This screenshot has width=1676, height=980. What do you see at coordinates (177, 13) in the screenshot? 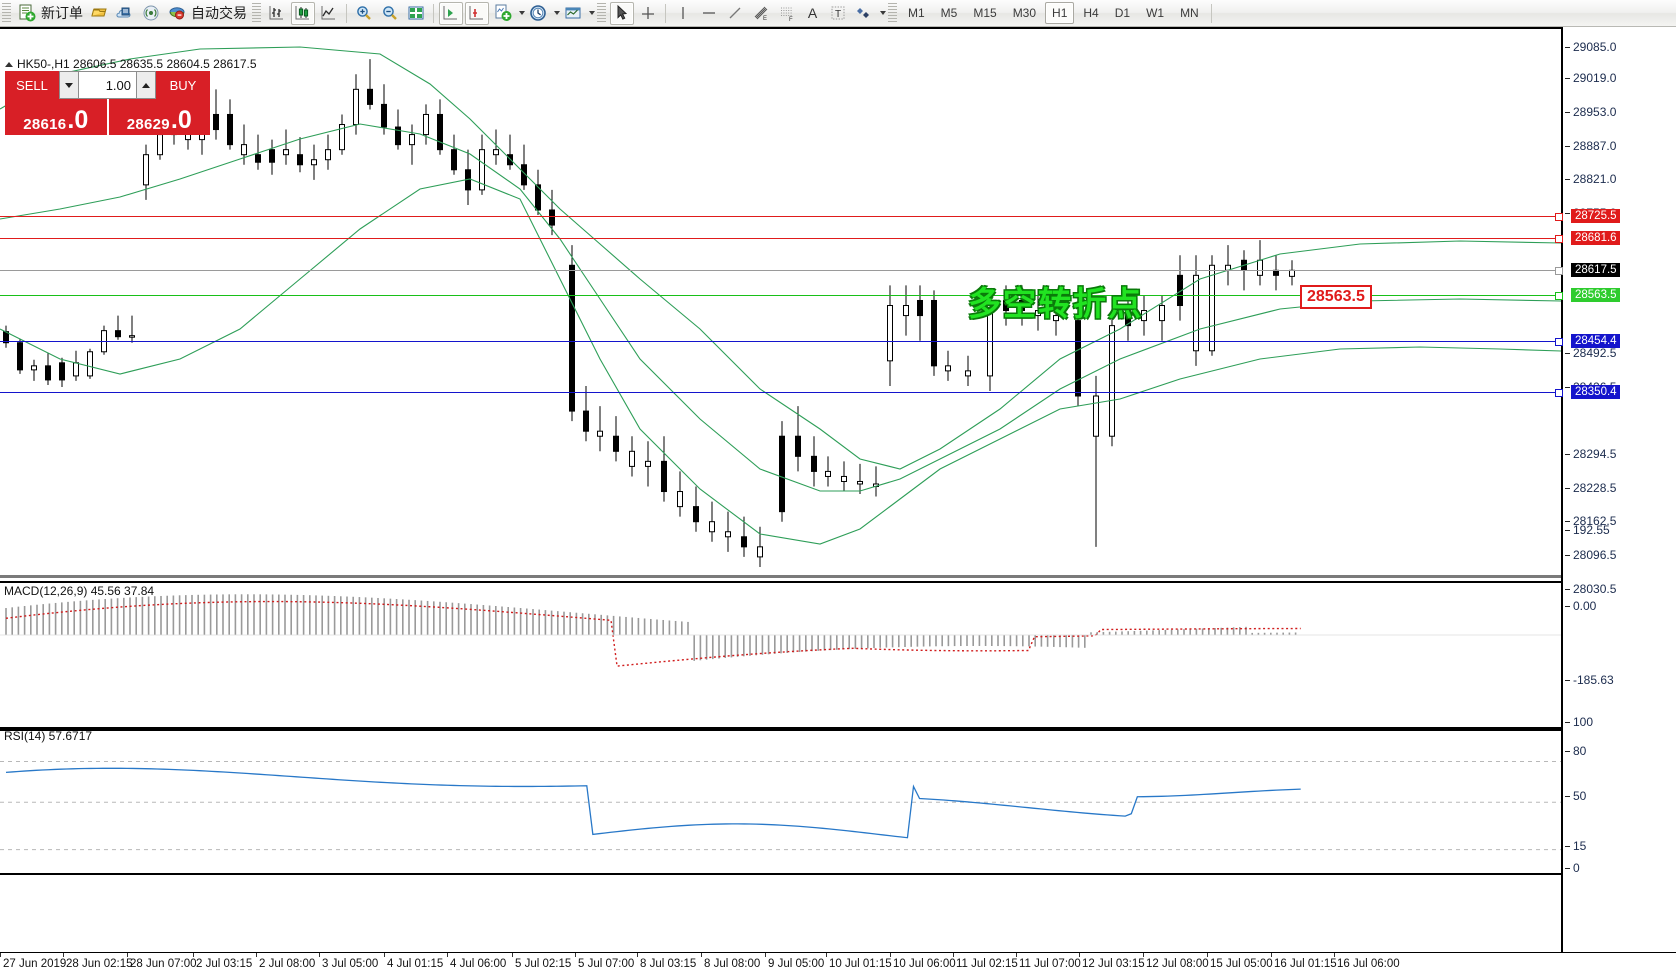
I see `expert-advisor-icon` at bounding box center [177, 13].